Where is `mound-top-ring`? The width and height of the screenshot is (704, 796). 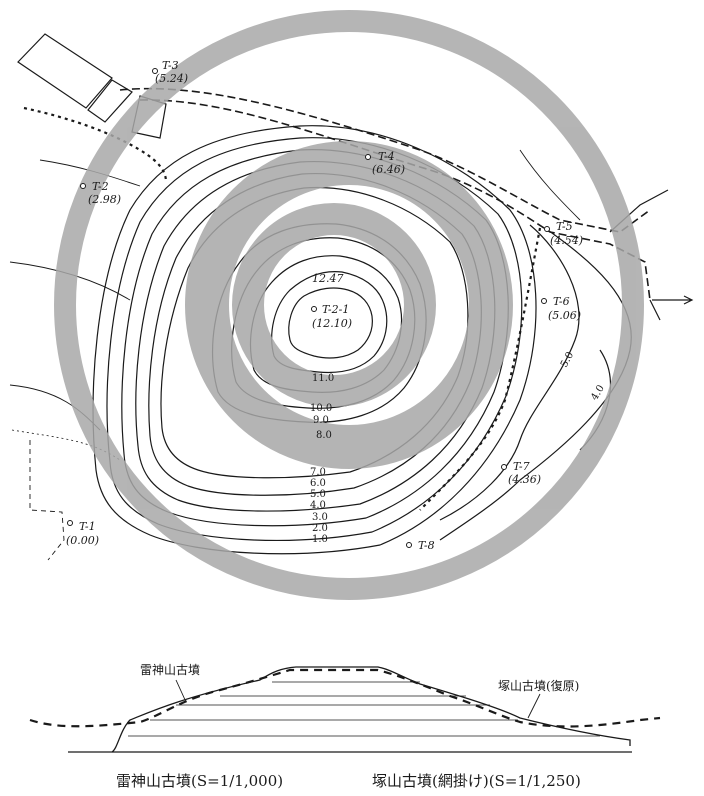 mound-top-ring is located at coordinates (334, 305).